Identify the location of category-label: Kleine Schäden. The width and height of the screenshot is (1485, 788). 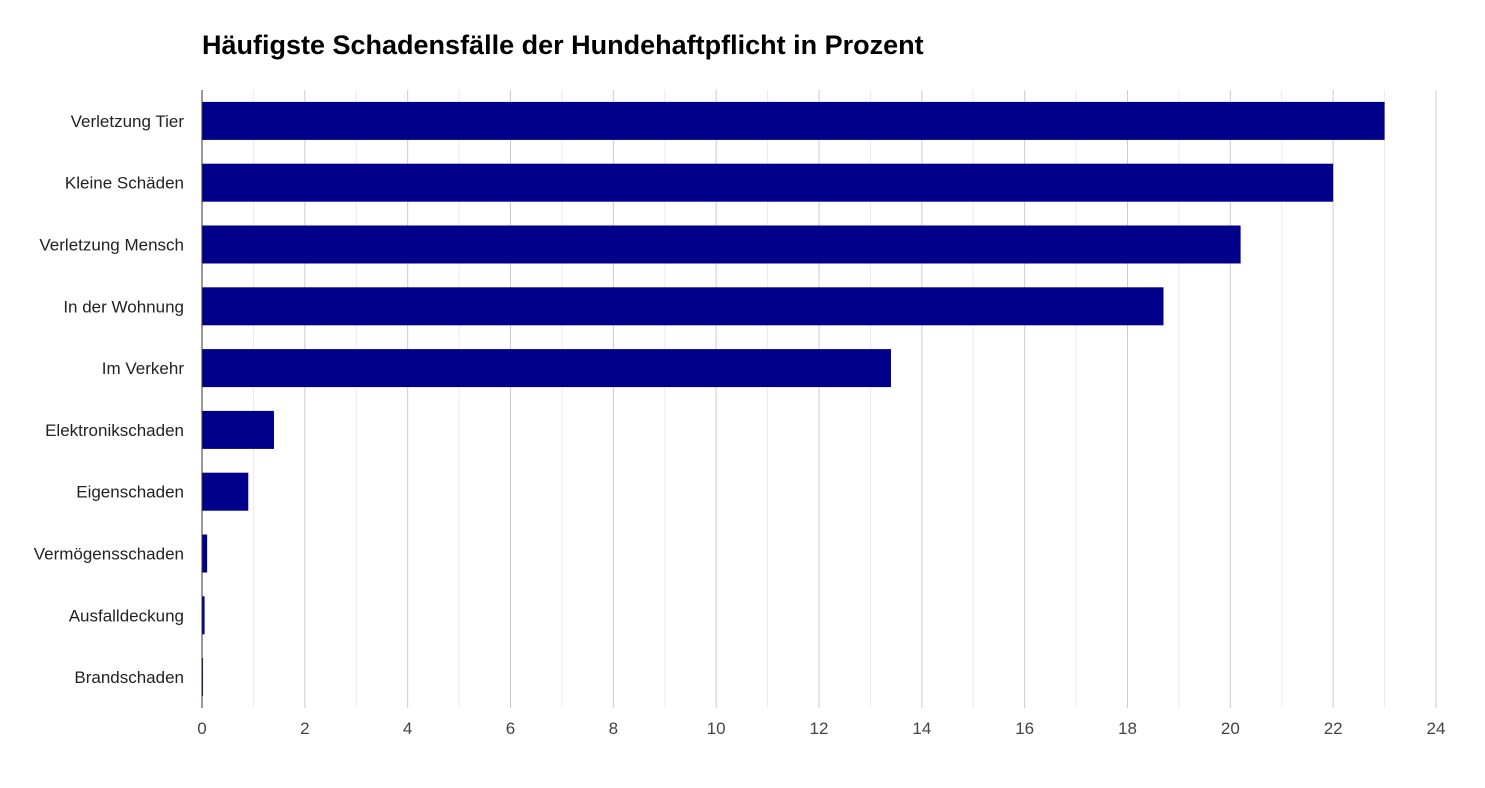
(124, 183).